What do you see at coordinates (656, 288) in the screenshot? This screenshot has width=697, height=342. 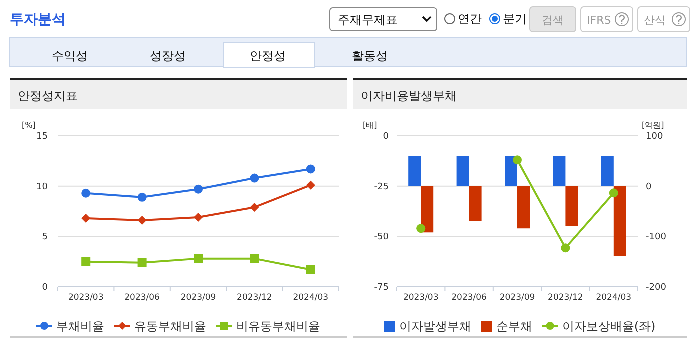 I see `y2-tick-label: -200` at bounding box center [656, 288].